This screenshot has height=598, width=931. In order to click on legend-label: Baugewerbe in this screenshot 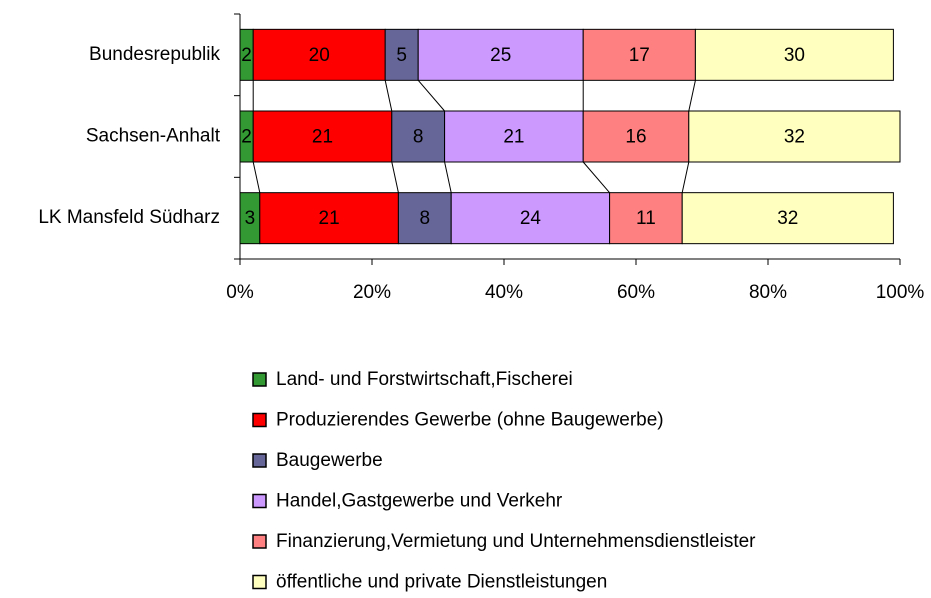, I will do `click(329, 460)`.